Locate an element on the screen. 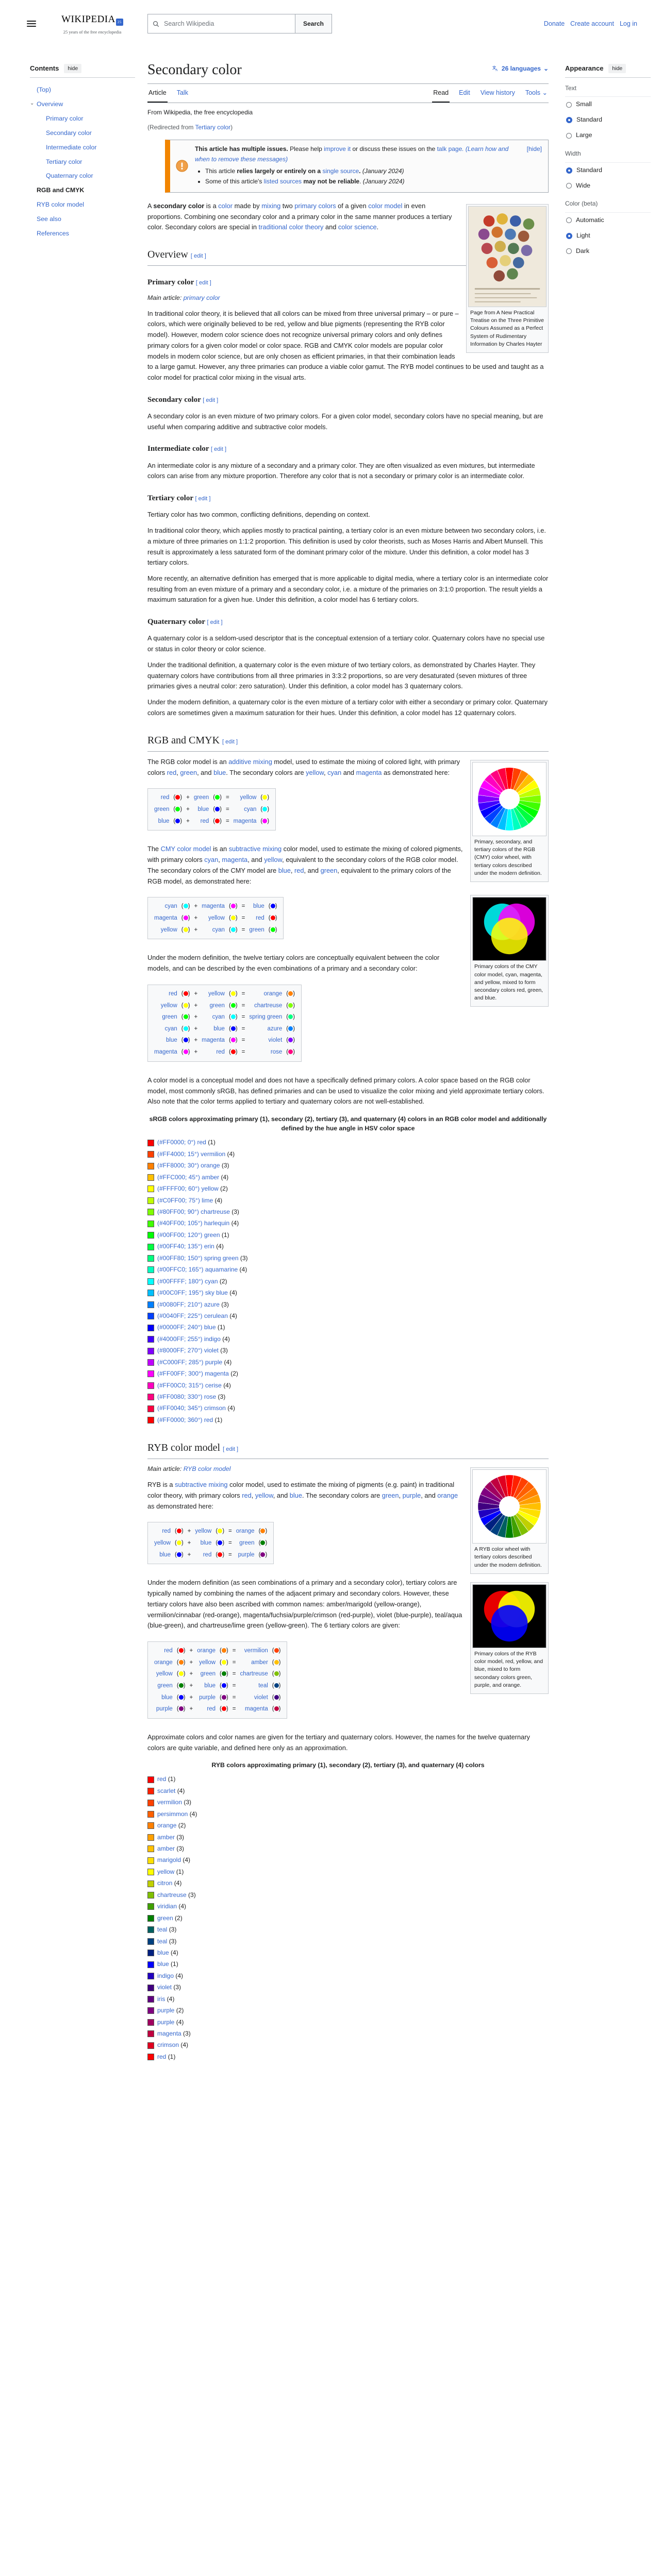 This screenshot has height=2576, width=662. color-label: red (1) is located at coordinates (166, 2056).